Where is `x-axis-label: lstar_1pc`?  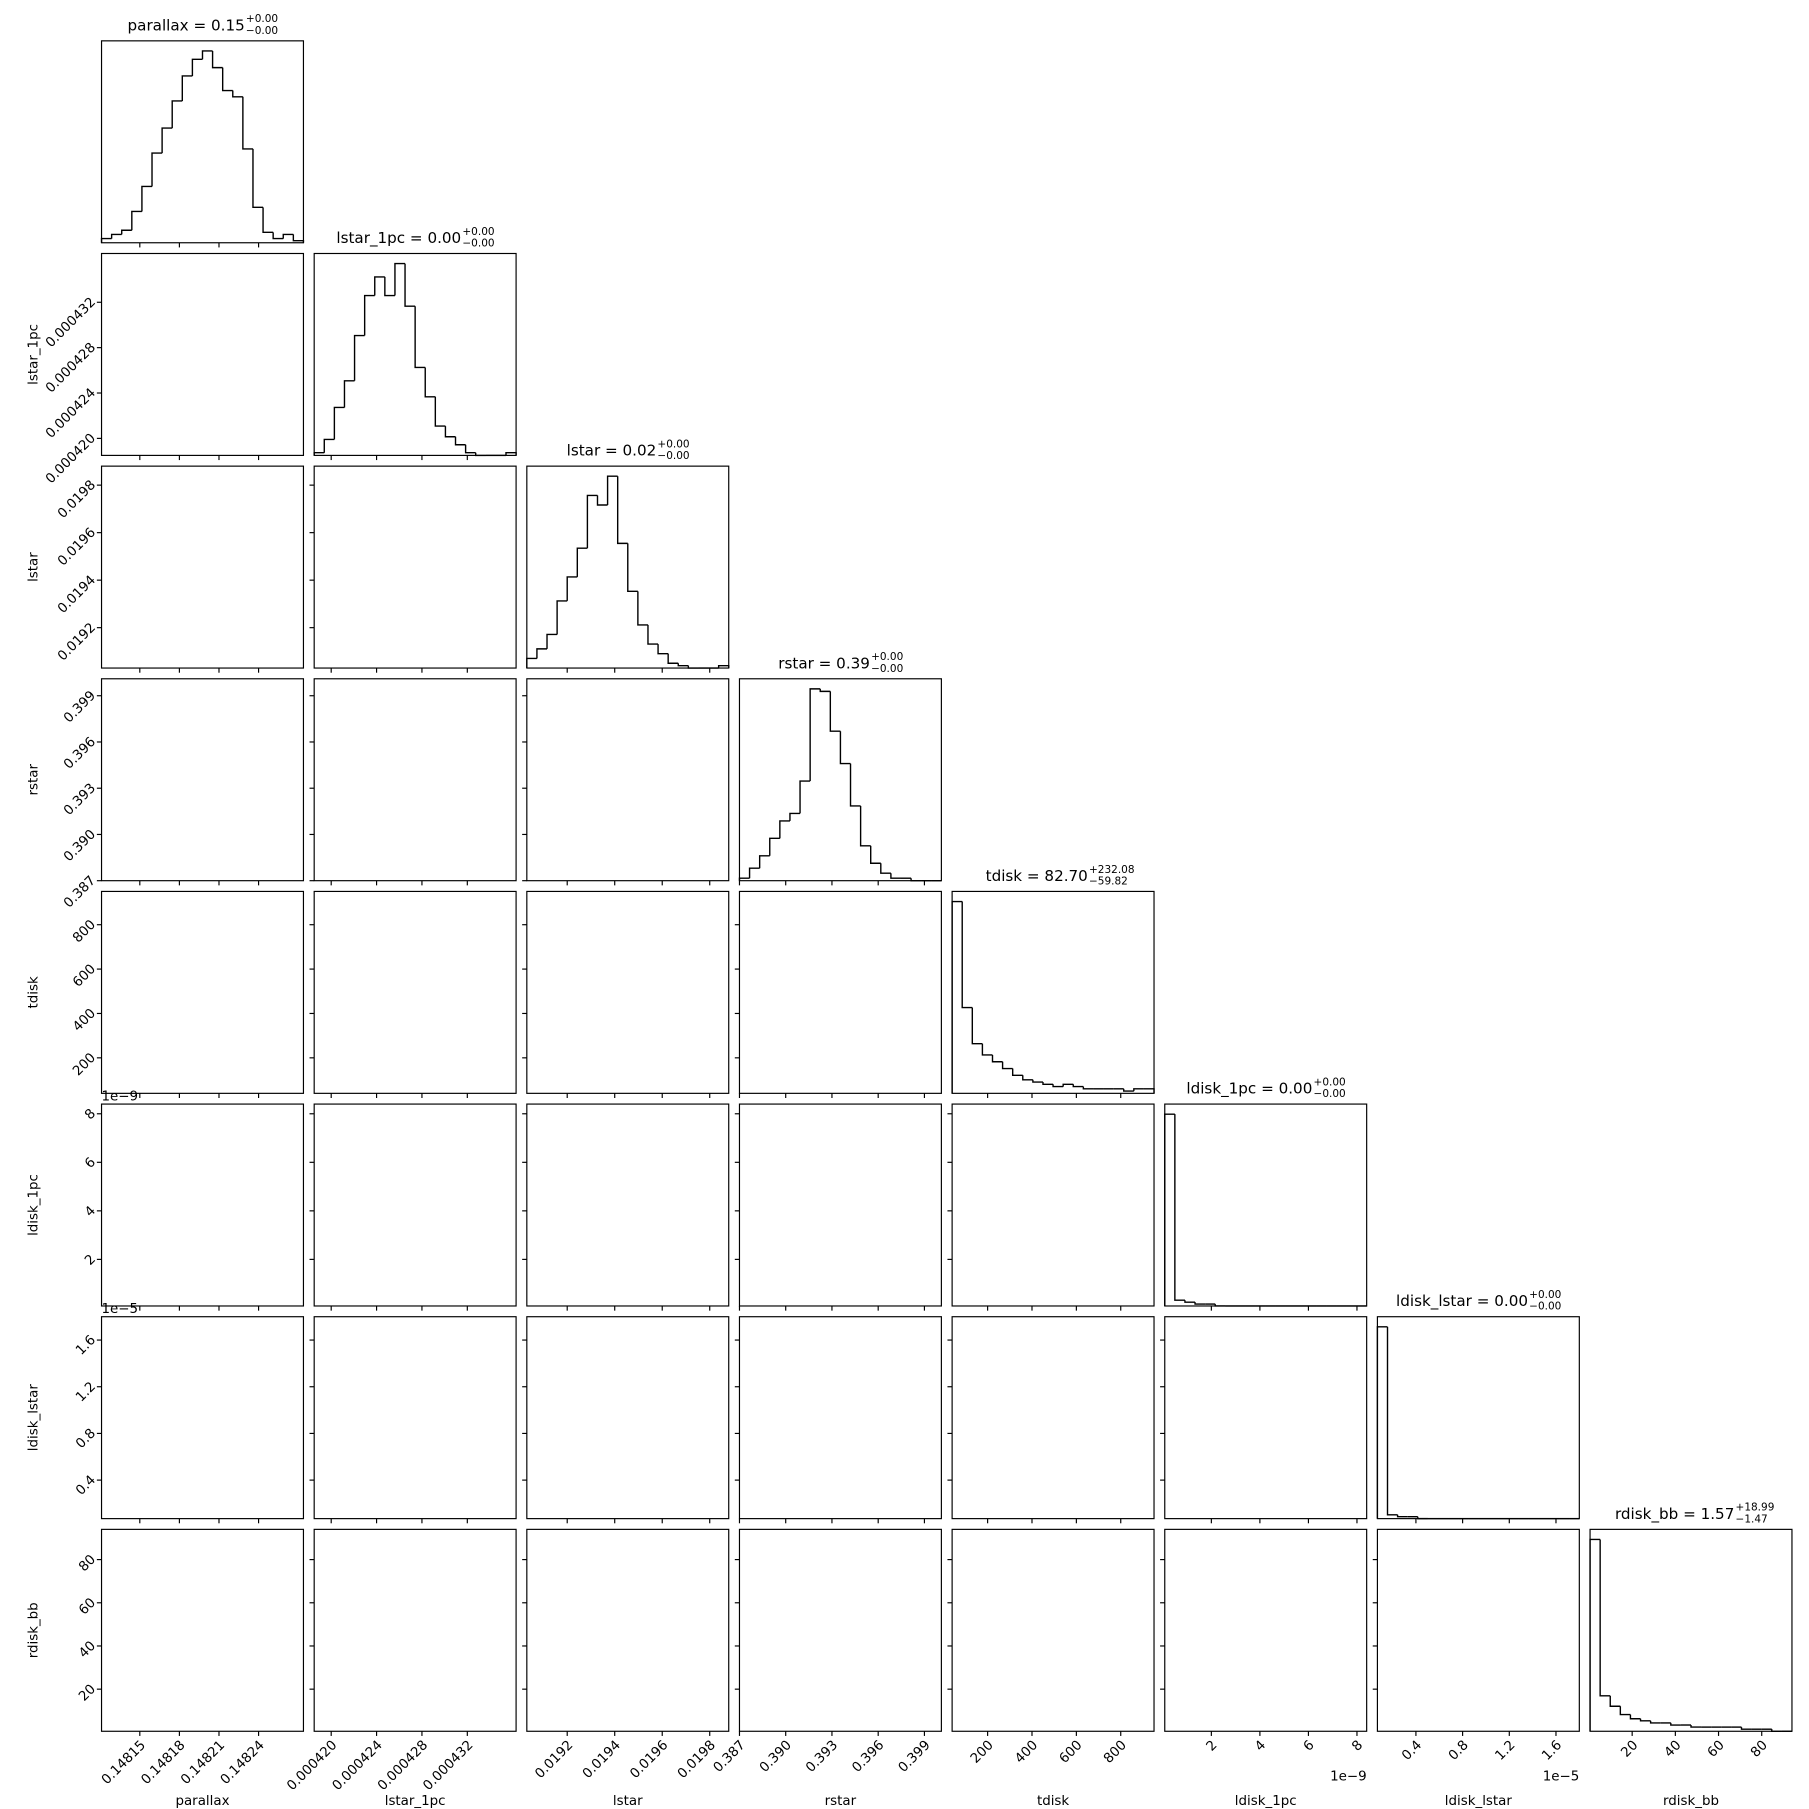 x-axis-label: lstar_1pc is located at coordinates (415, 1801).